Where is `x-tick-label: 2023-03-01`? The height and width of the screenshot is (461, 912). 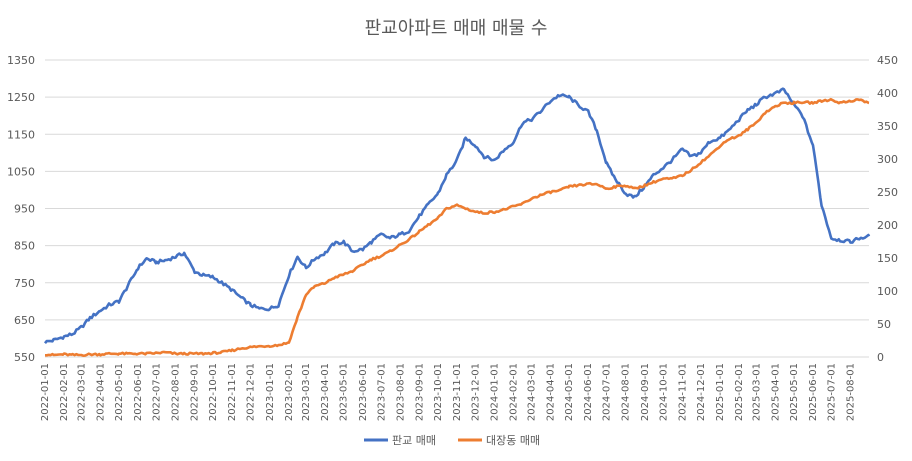
x-tick-label: 2023-03-01 is located at coordinates (306, 392).